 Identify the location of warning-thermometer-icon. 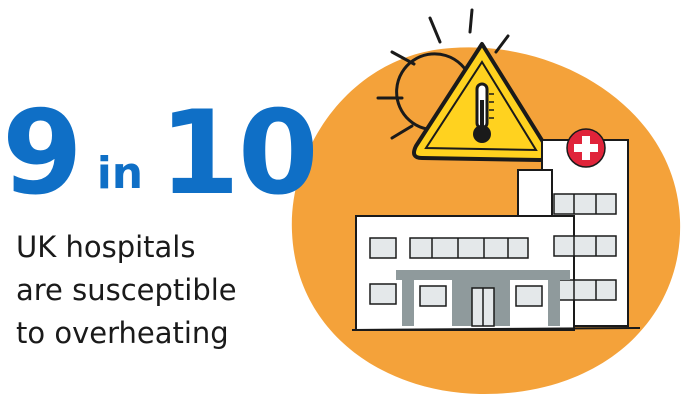
(481, 102).